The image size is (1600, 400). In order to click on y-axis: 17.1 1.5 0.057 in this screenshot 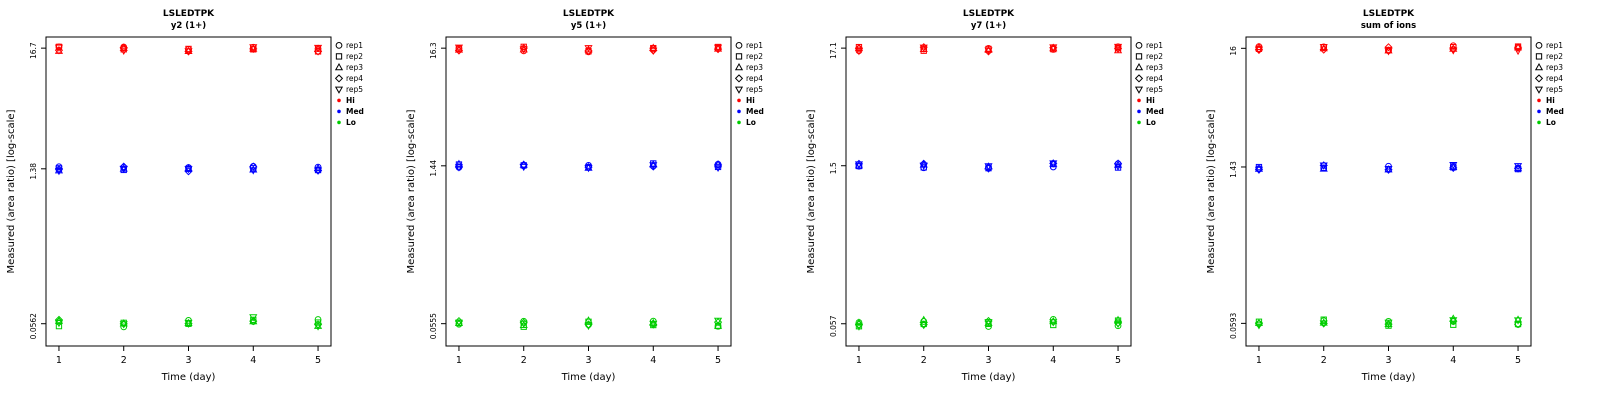, I will do `click(837, 189)`.